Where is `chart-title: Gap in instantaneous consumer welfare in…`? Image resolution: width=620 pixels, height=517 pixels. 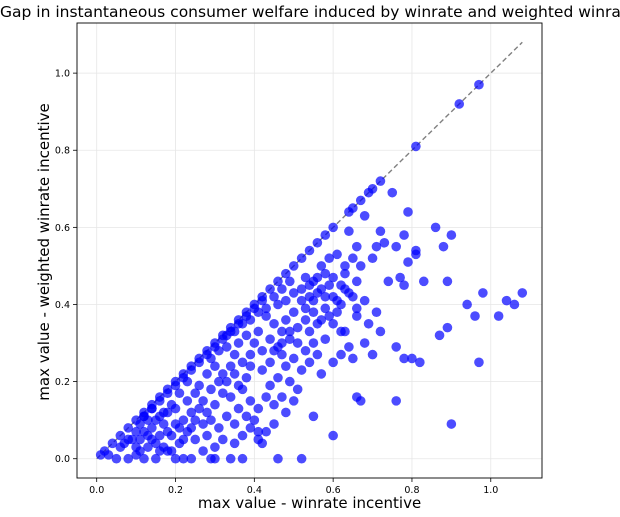 chart-title: Gap in instantaneous consumer welfare in… is located at coordinates (310, 12).